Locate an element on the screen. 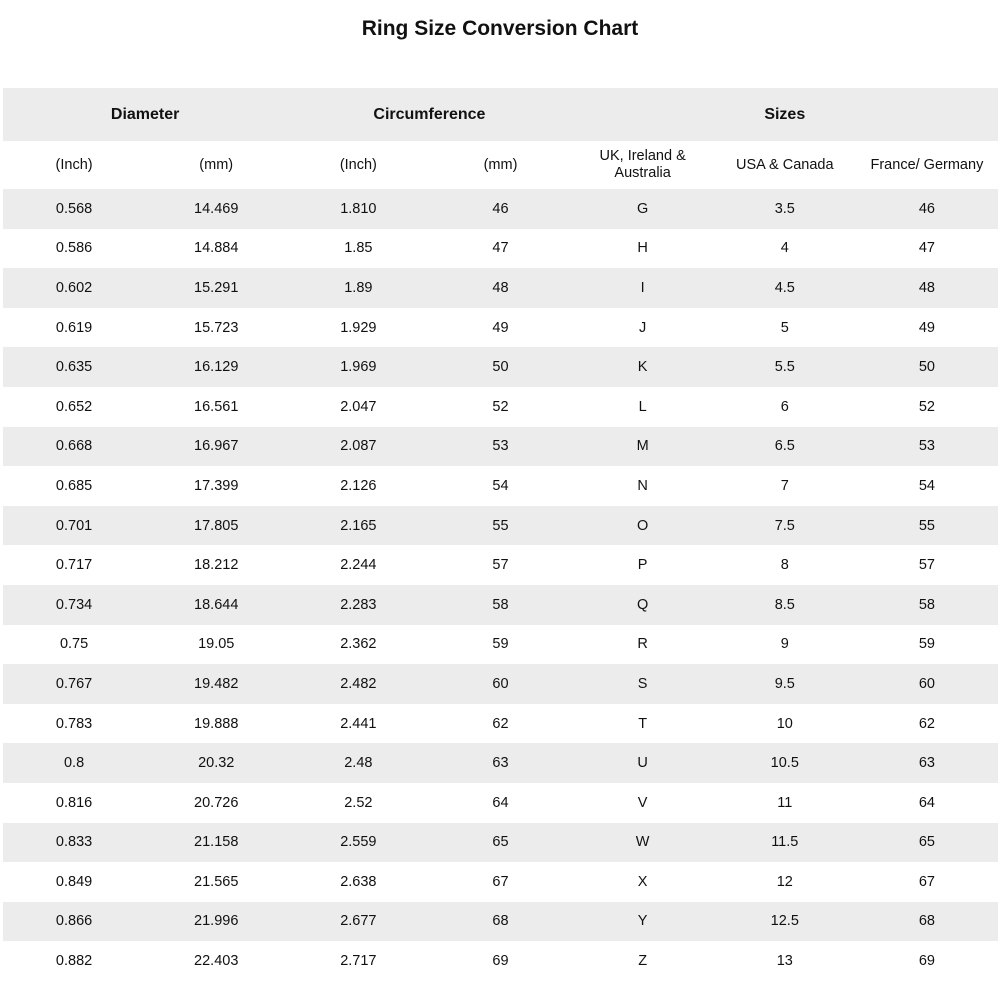  cell-diameter-inch: 0.882 is located at coordinates (74, 961).